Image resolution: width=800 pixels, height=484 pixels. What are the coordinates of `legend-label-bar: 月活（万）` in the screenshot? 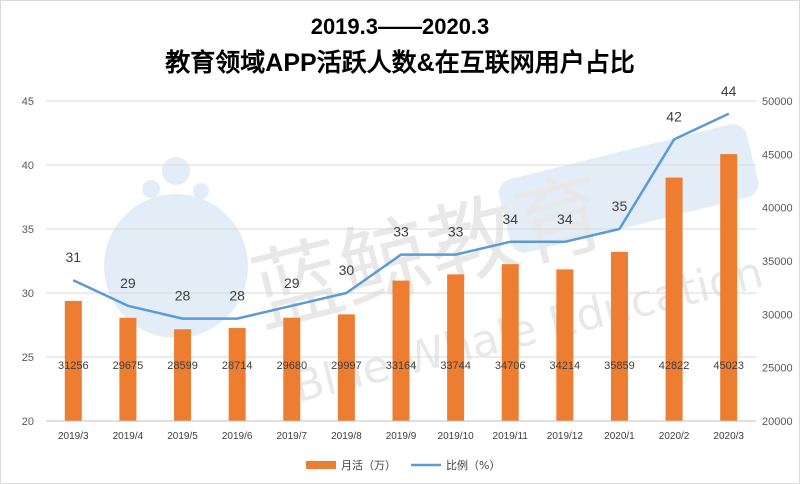 It's located at (368, 465).